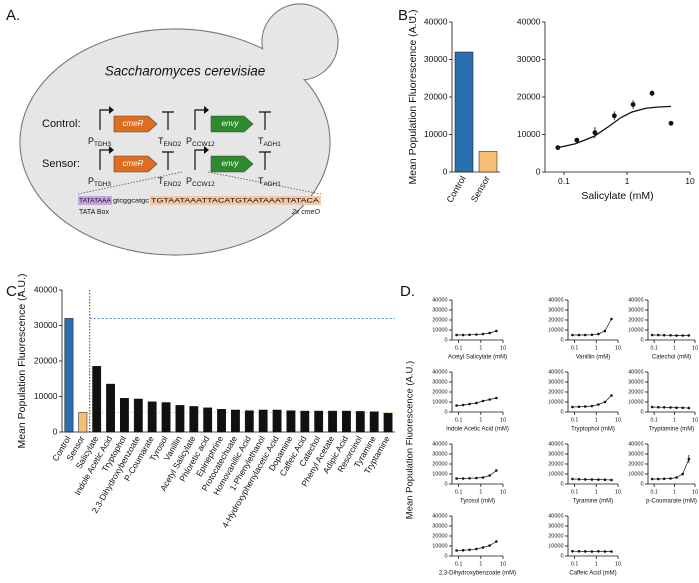 The image size is (699, 583). I want to click on terminator-label: TENO2, so click(170, 181).